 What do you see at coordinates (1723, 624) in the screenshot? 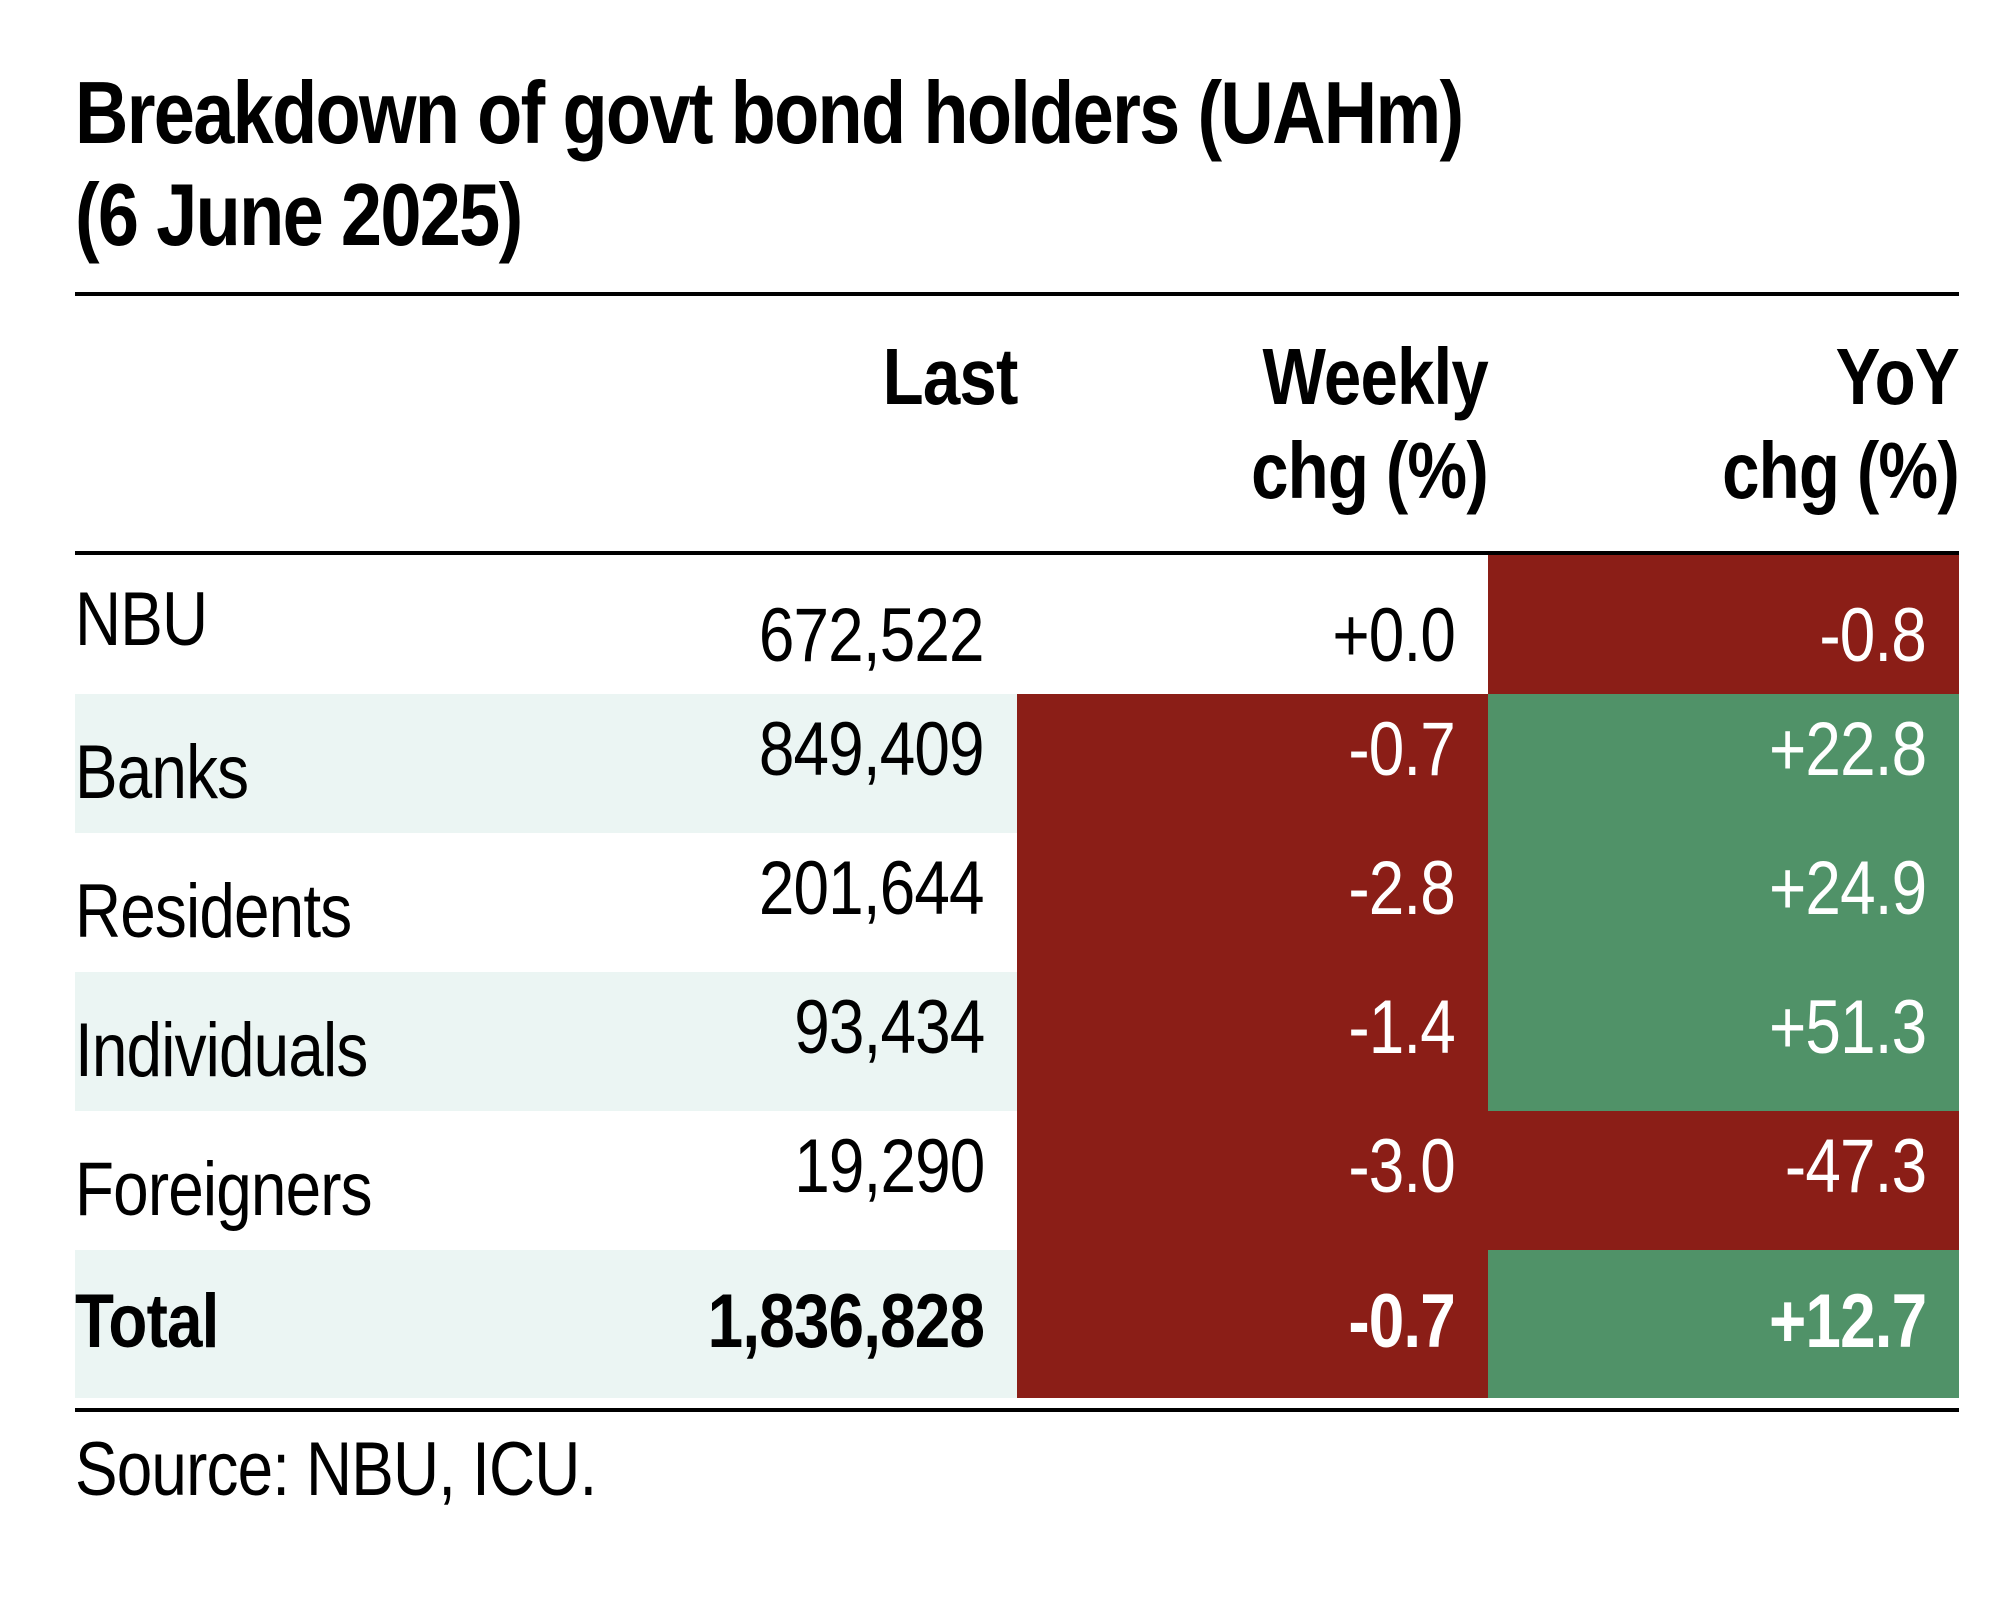
I see `cell-yoy-chg: -0.8` at bounding box center [1723, 624].